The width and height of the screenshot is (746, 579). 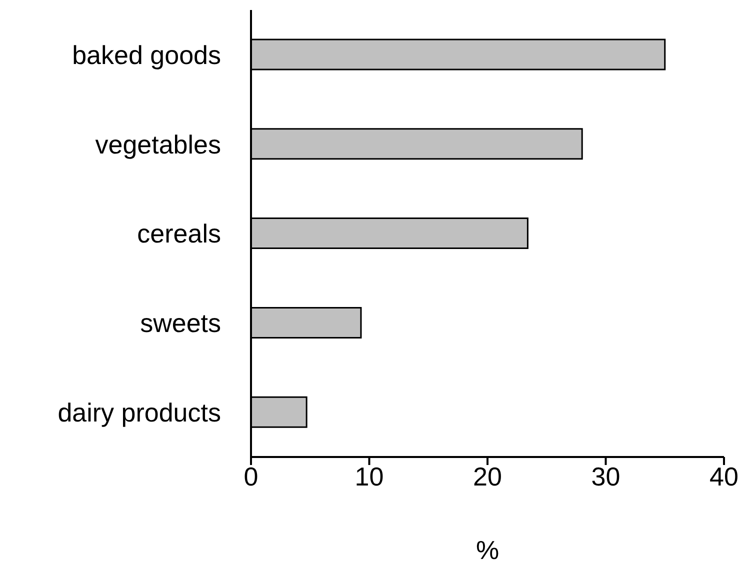 I want to click on y-tick-label: vegetables, so click(x=158, y=144).